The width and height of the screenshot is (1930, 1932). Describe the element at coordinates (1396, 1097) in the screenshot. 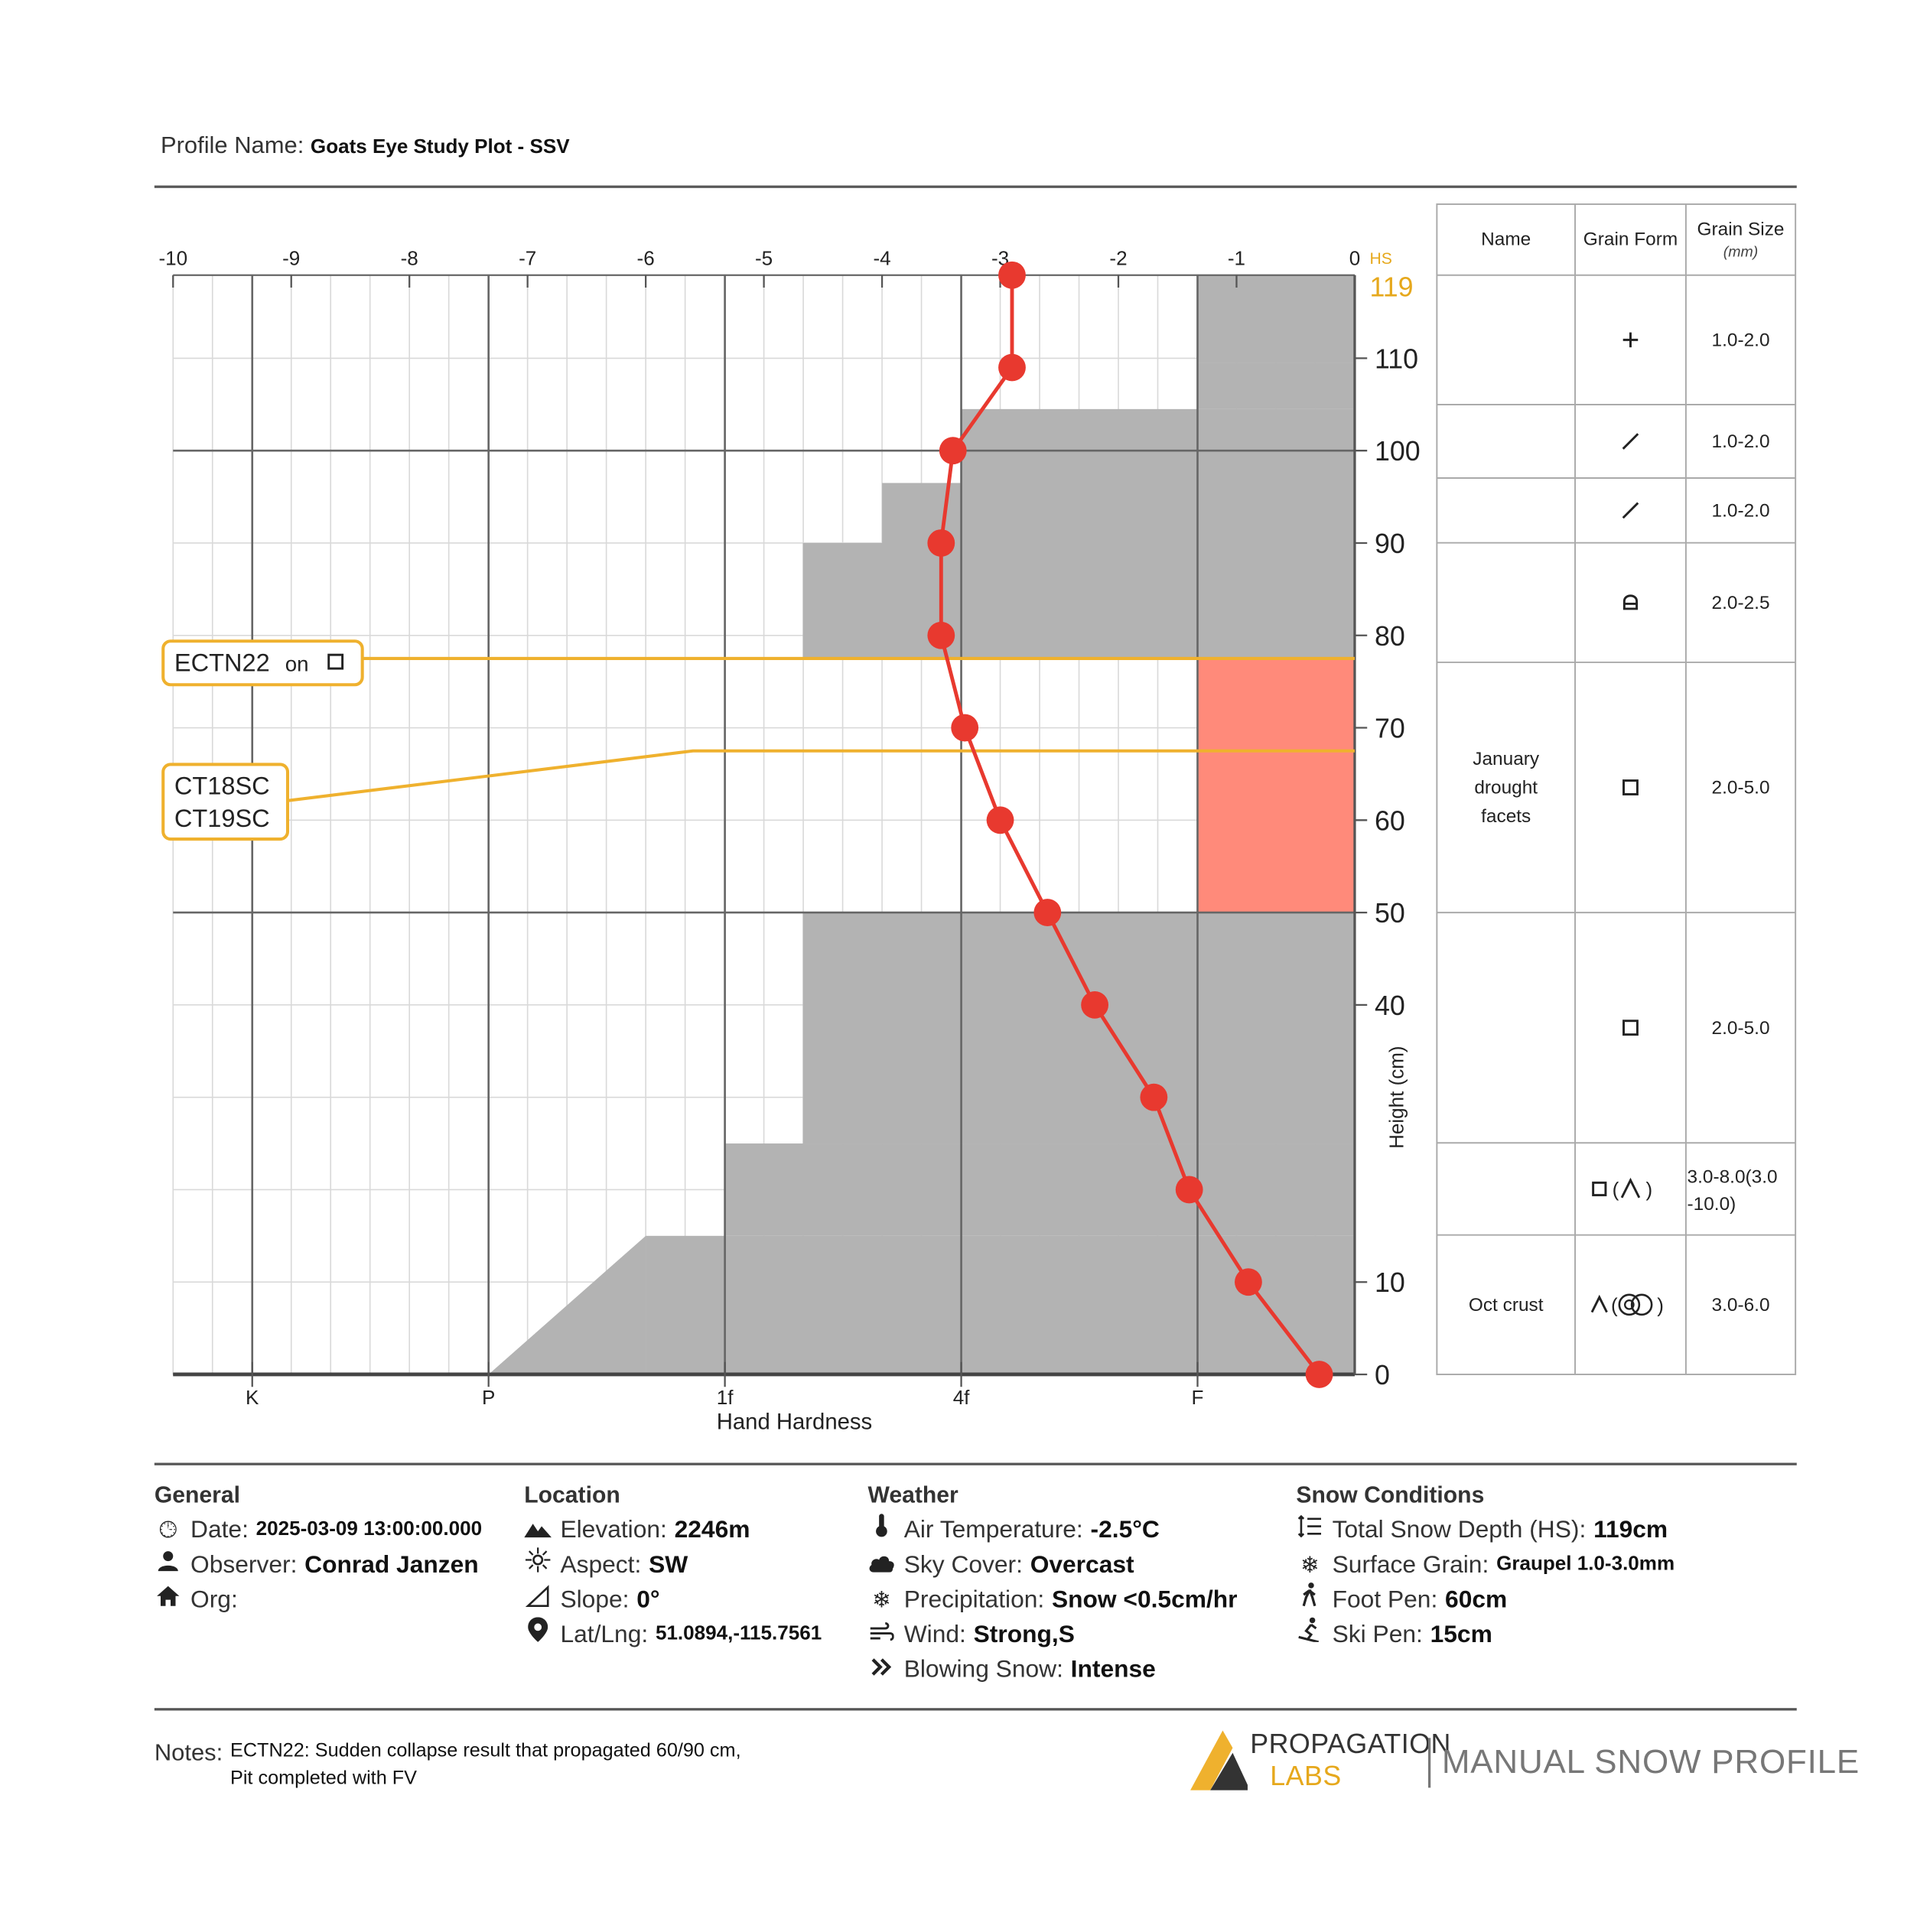

I see `y-axis-label: Height (cm)` at that location.